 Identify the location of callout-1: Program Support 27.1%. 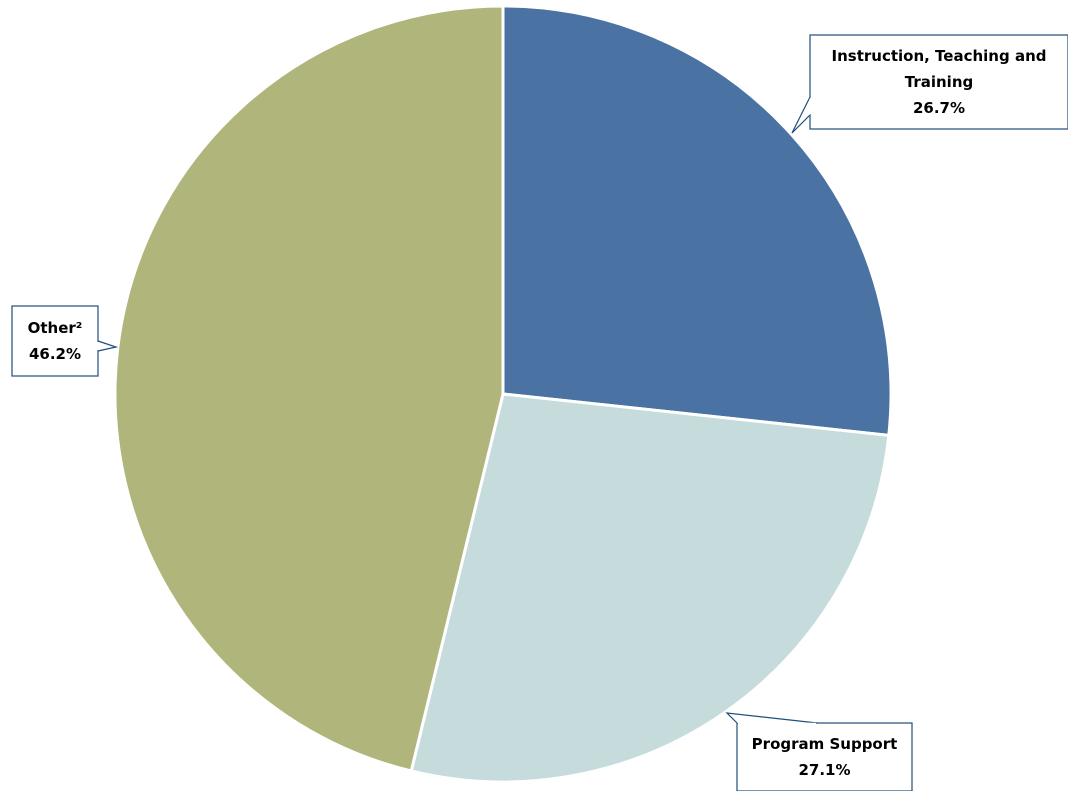
(819, 751).